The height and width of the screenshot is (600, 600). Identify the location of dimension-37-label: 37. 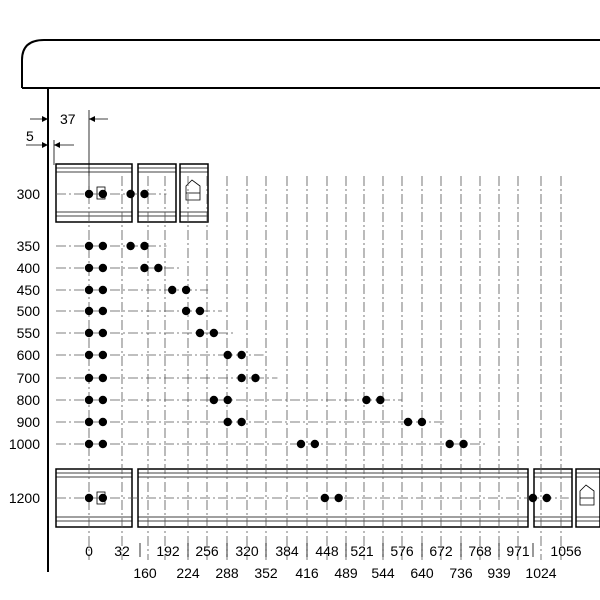
(68, 119).